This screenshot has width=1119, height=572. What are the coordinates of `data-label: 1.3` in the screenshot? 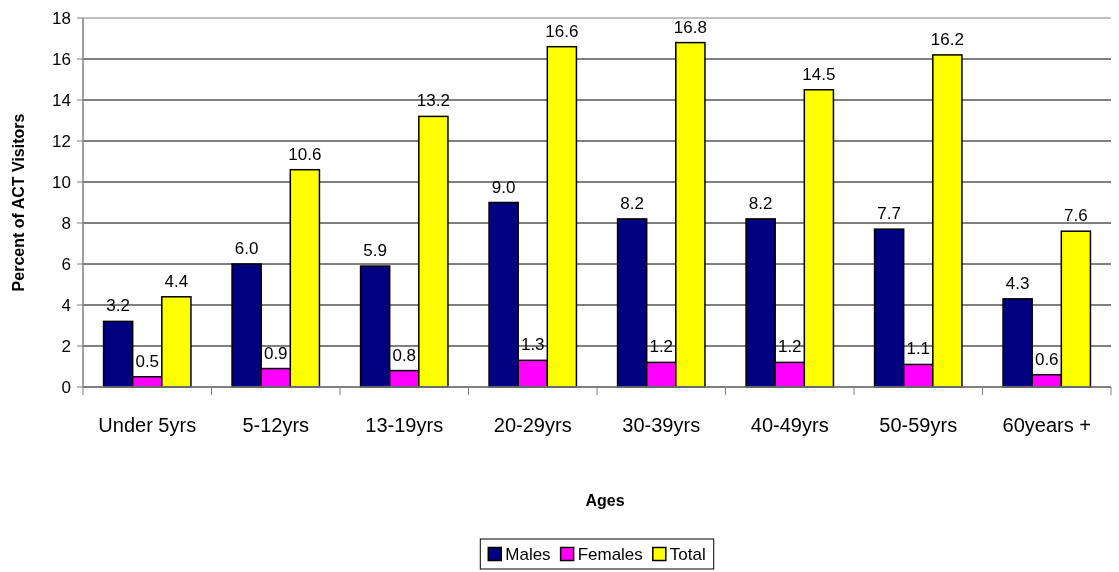 It's located at (532, 345).